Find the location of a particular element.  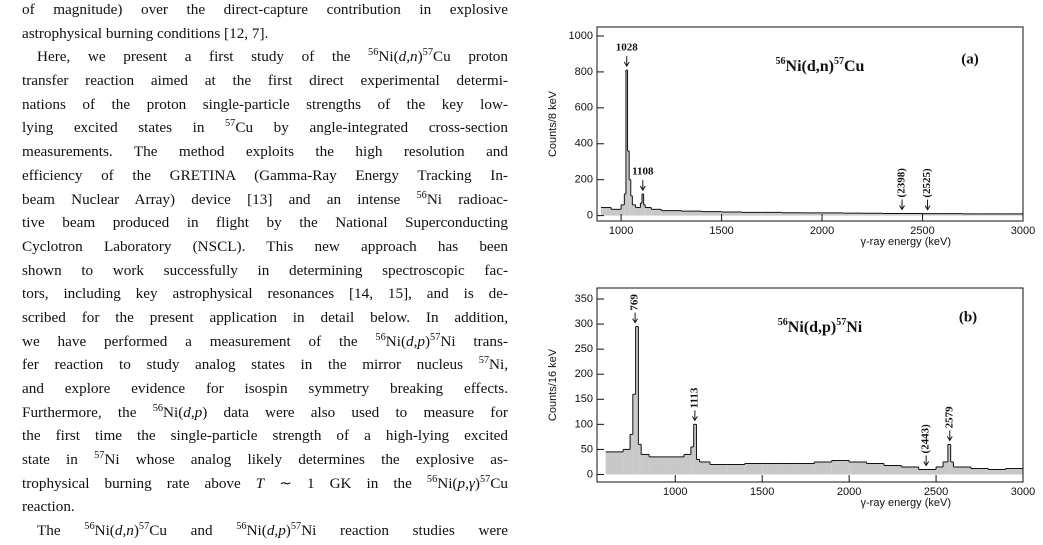

peak-label: 1108 is located at coordinates (643, 172).